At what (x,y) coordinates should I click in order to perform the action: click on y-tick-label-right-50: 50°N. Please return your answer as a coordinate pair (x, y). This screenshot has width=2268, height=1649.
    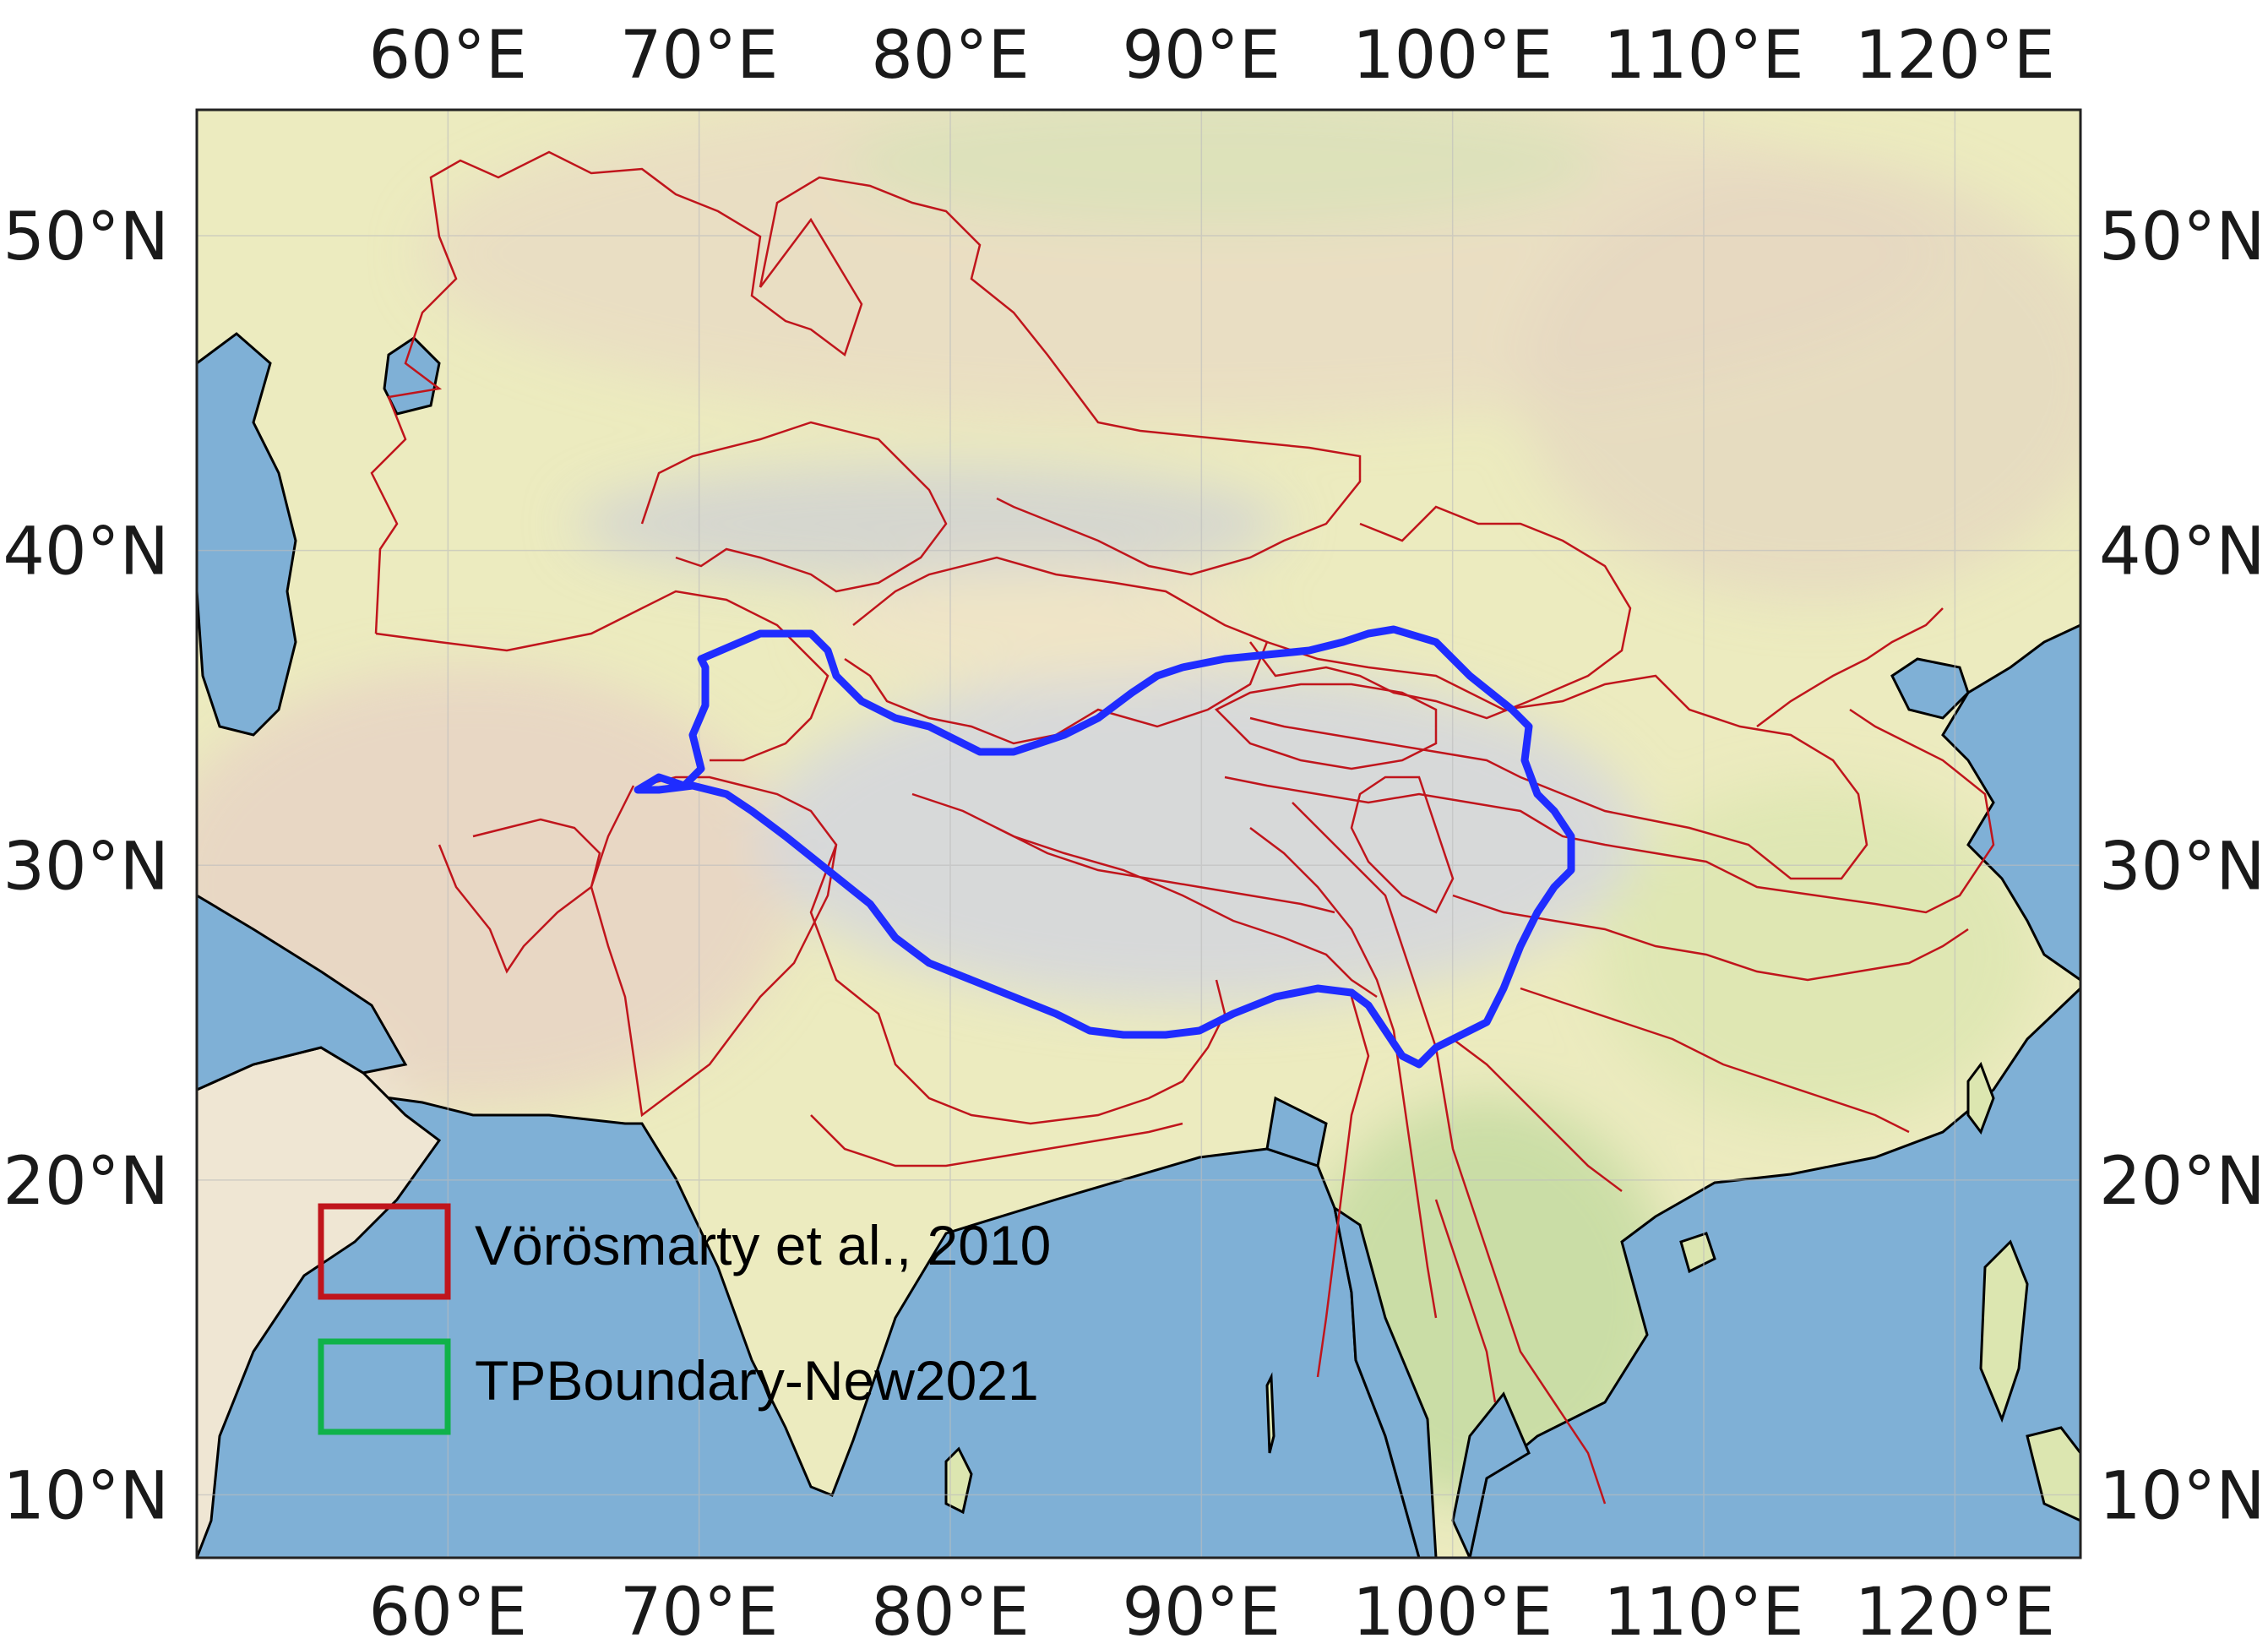
    Looking at the image, I should click on (2182, 237).